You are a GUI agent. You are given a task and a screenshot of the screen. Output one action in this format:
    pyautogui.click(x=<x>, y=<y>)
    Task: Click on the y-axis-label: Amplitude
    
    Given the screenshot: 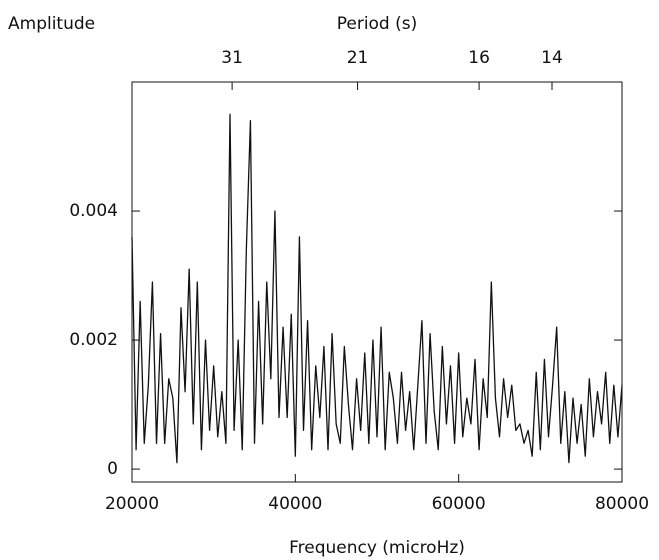 What is the action you would take?
    pyautogui.click(x=51, y=24)
    